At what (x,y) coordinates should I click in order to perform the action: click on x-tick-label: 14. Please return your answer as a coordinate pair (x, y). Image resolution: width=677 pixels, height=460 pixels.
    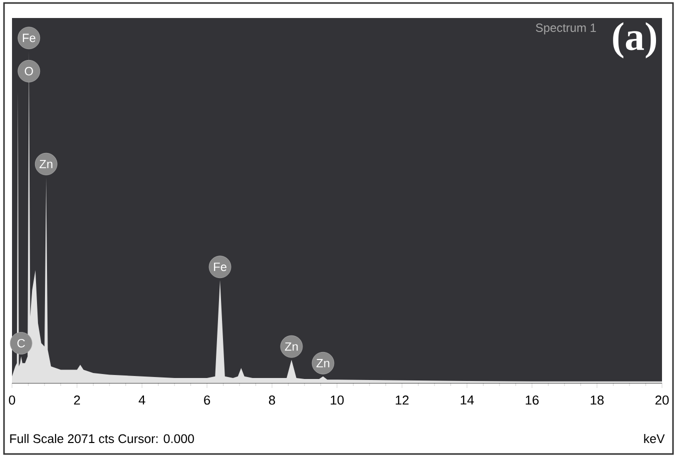
    Looking at the image, I should click on (467, 400).